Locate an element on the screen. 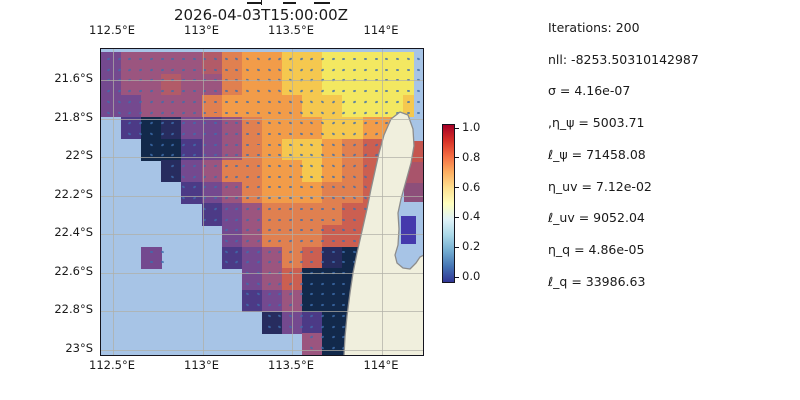 The width and height of the screenshot is (800, 400). y-tick-label: 21.6°S is located at coordinates (73, 78).